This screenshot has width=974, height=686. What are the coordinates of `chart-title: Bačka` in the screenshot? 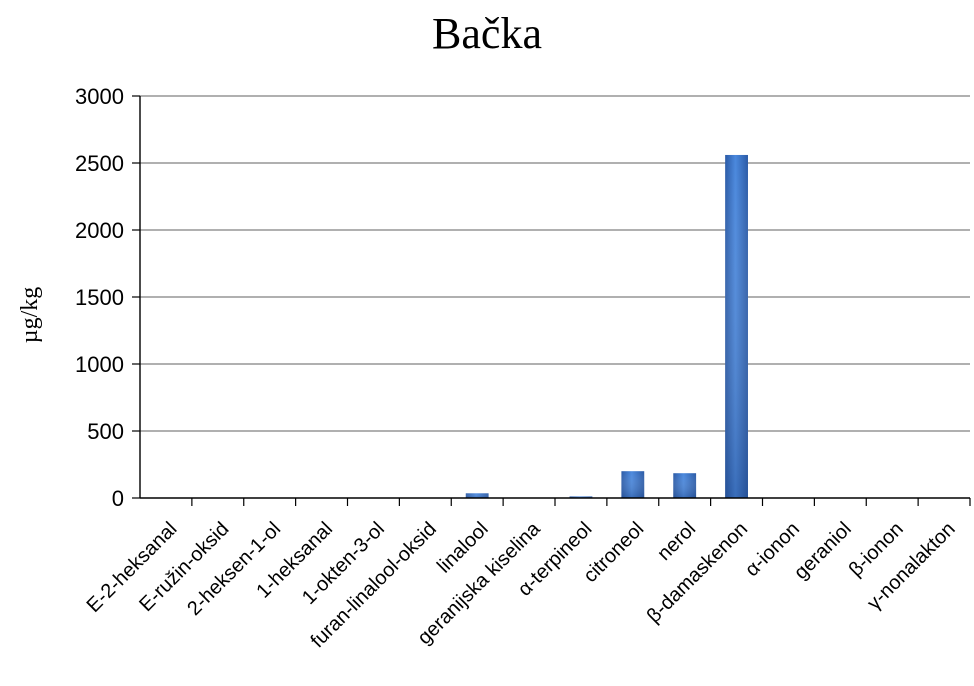 It's located at (487, 33).